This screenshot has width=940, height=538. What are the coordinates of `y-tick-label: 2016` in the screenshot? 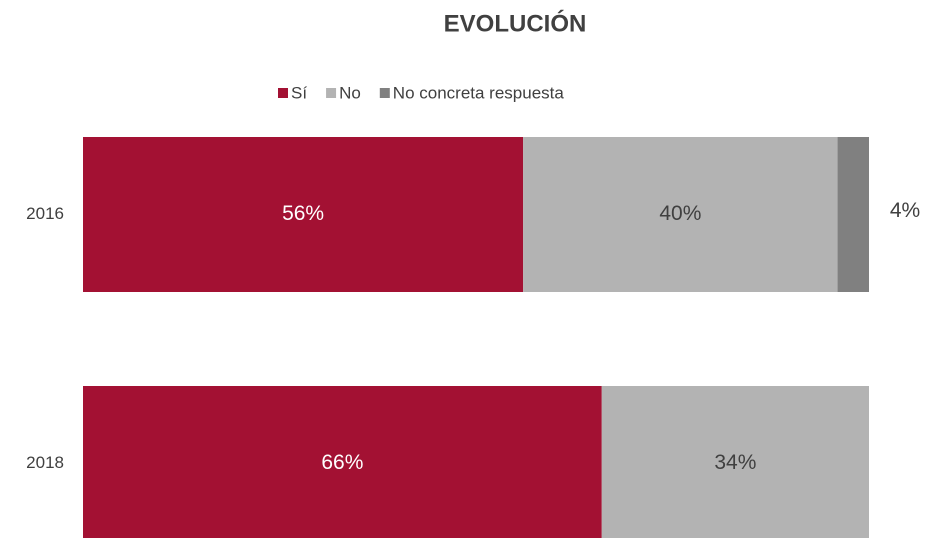 It's located at (45, 213).